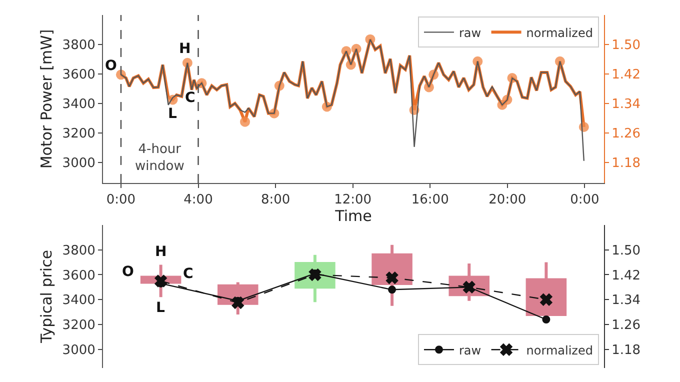 This screenshot has height=382, width=680. I want to click on x-axis-title: Time, so click(353, 216).